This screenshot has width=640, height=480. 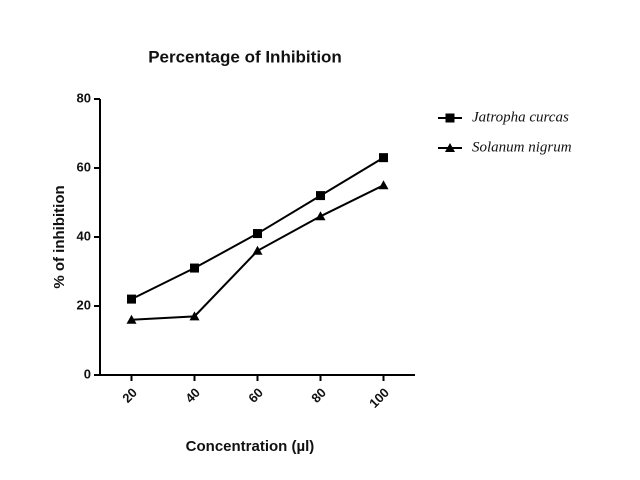 What do you see at coordinates (255, 395) in the screenshot?
I see `x-tick-label: 60` at bounding box center [255, 395].